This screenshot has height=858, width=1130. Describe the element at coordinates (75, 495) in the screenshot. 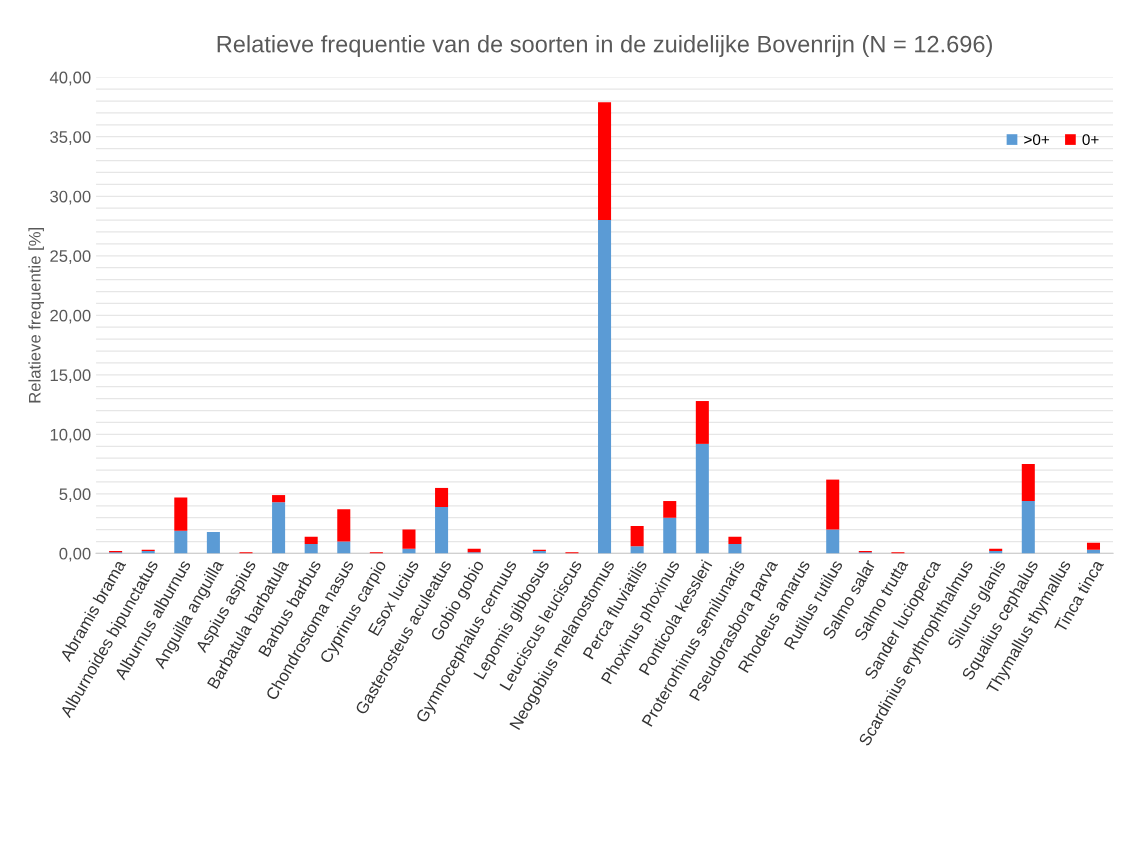

I see `y-tick-label: 5,00` at that location.